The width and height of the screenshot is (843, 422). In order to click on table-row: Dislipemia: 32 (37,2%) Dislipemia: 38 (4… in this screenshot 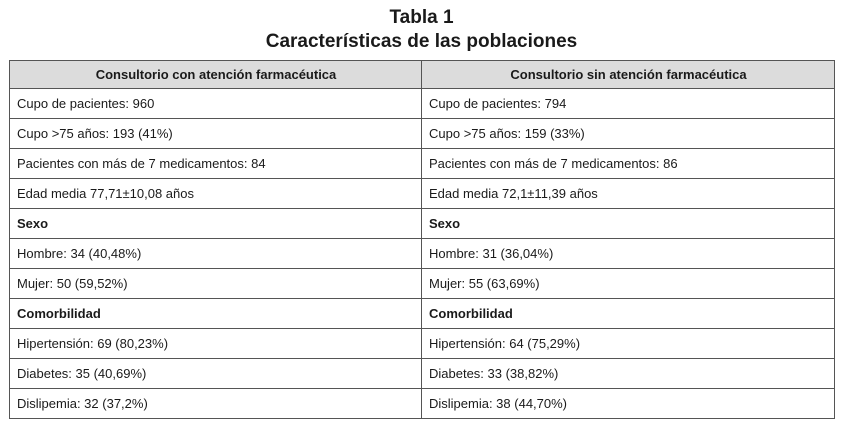, I will do `click(422, 403)`.